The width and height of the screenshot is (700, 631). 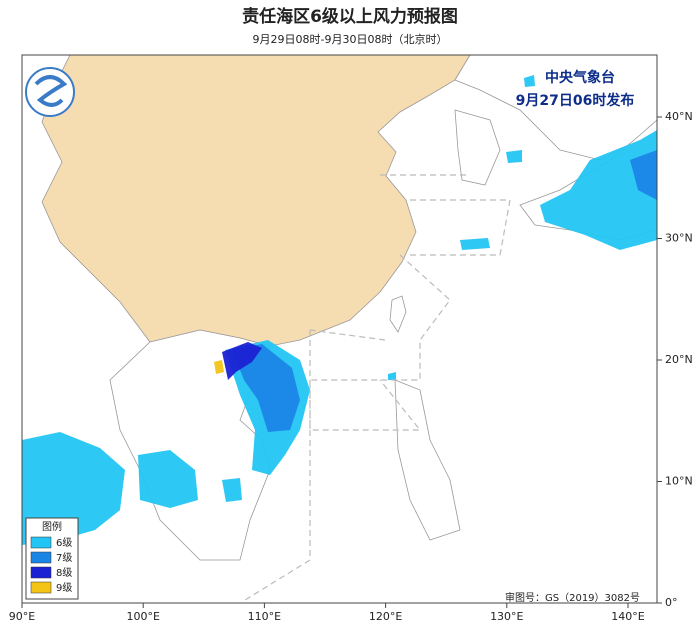 I want to click on land-outline, so click(x=555, y=108).